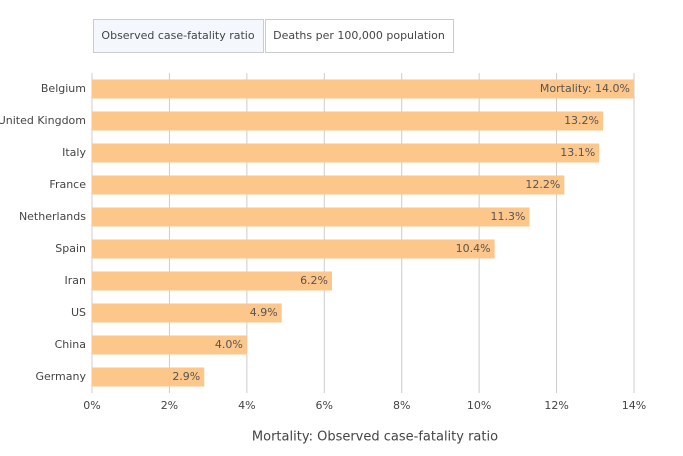  What do you see at coordinates (186, 376) in the screenshot?
I see `value-label: 2.9%` at bounding box center [186, 376].